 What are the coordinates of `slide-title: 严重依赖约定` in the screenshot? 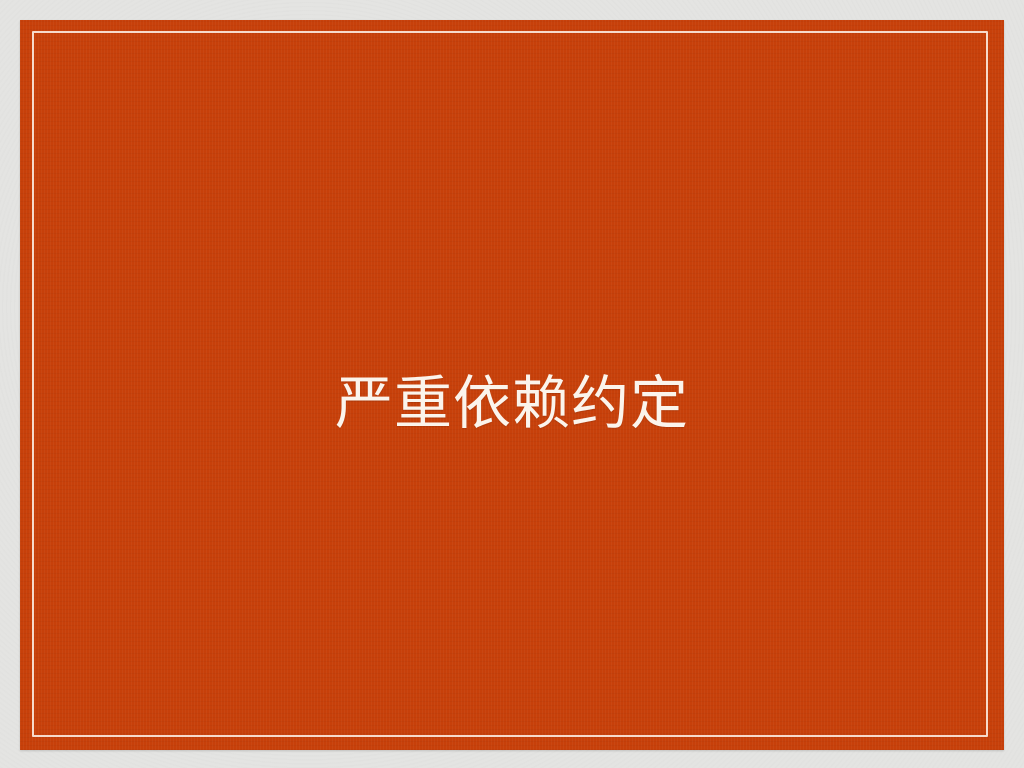 It's located at (511, 403).